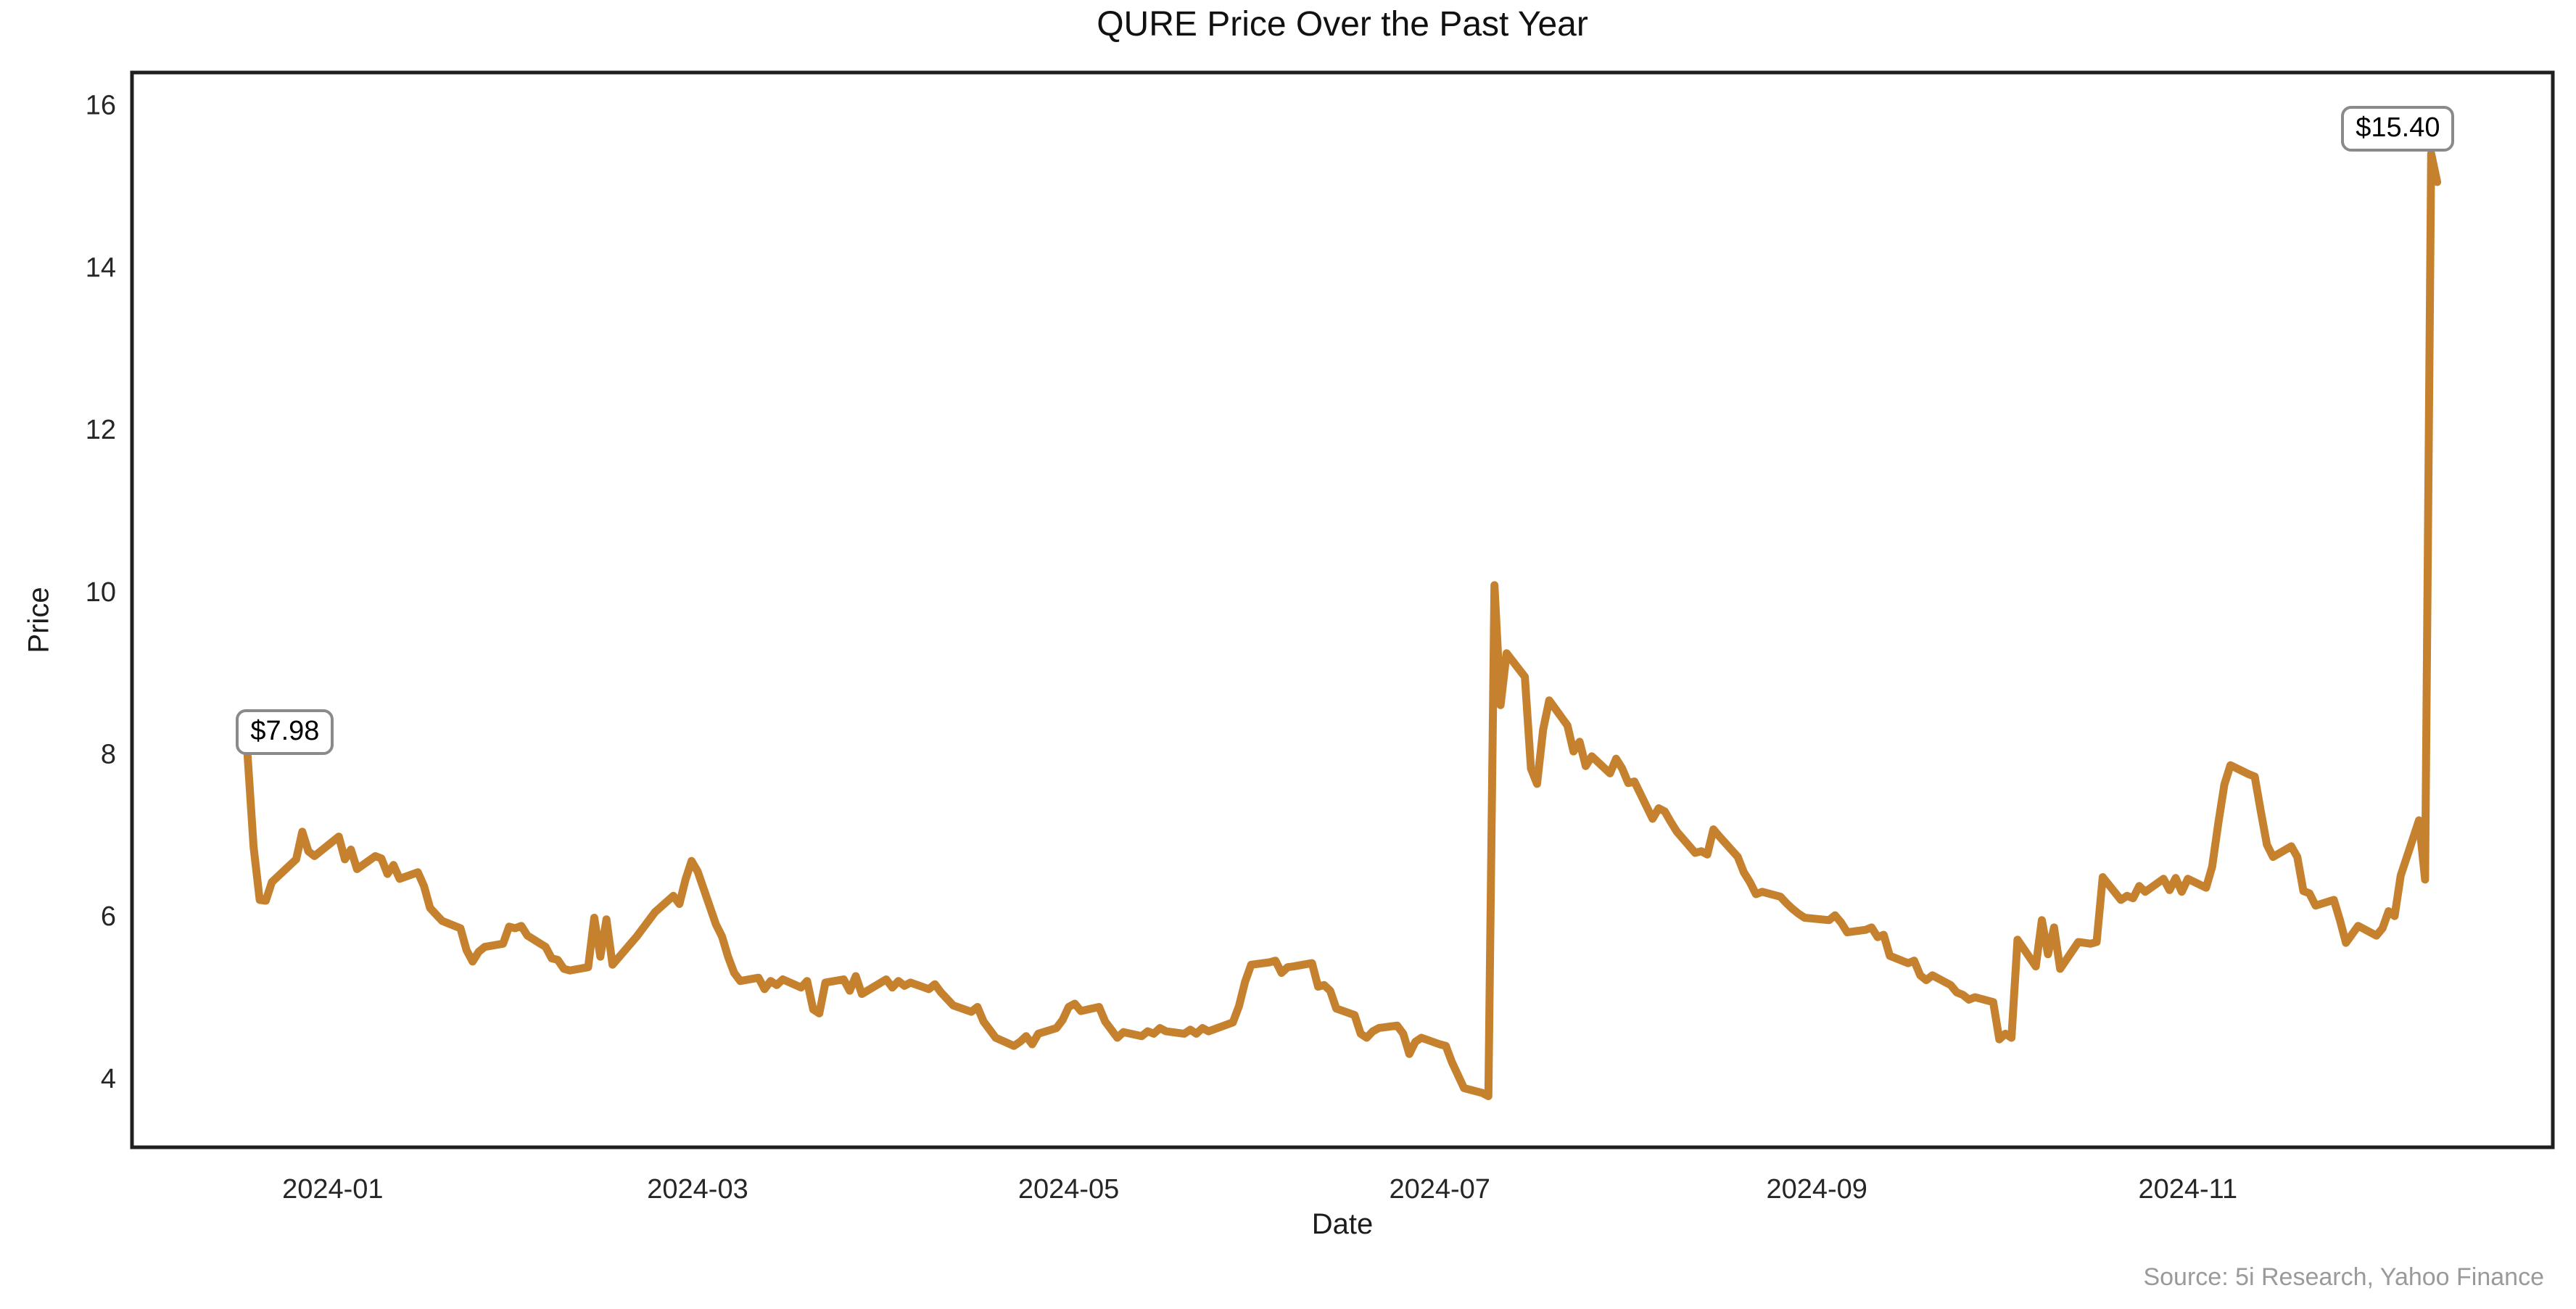  I want to click on y-tick-label: 4, so click(108, 1079).